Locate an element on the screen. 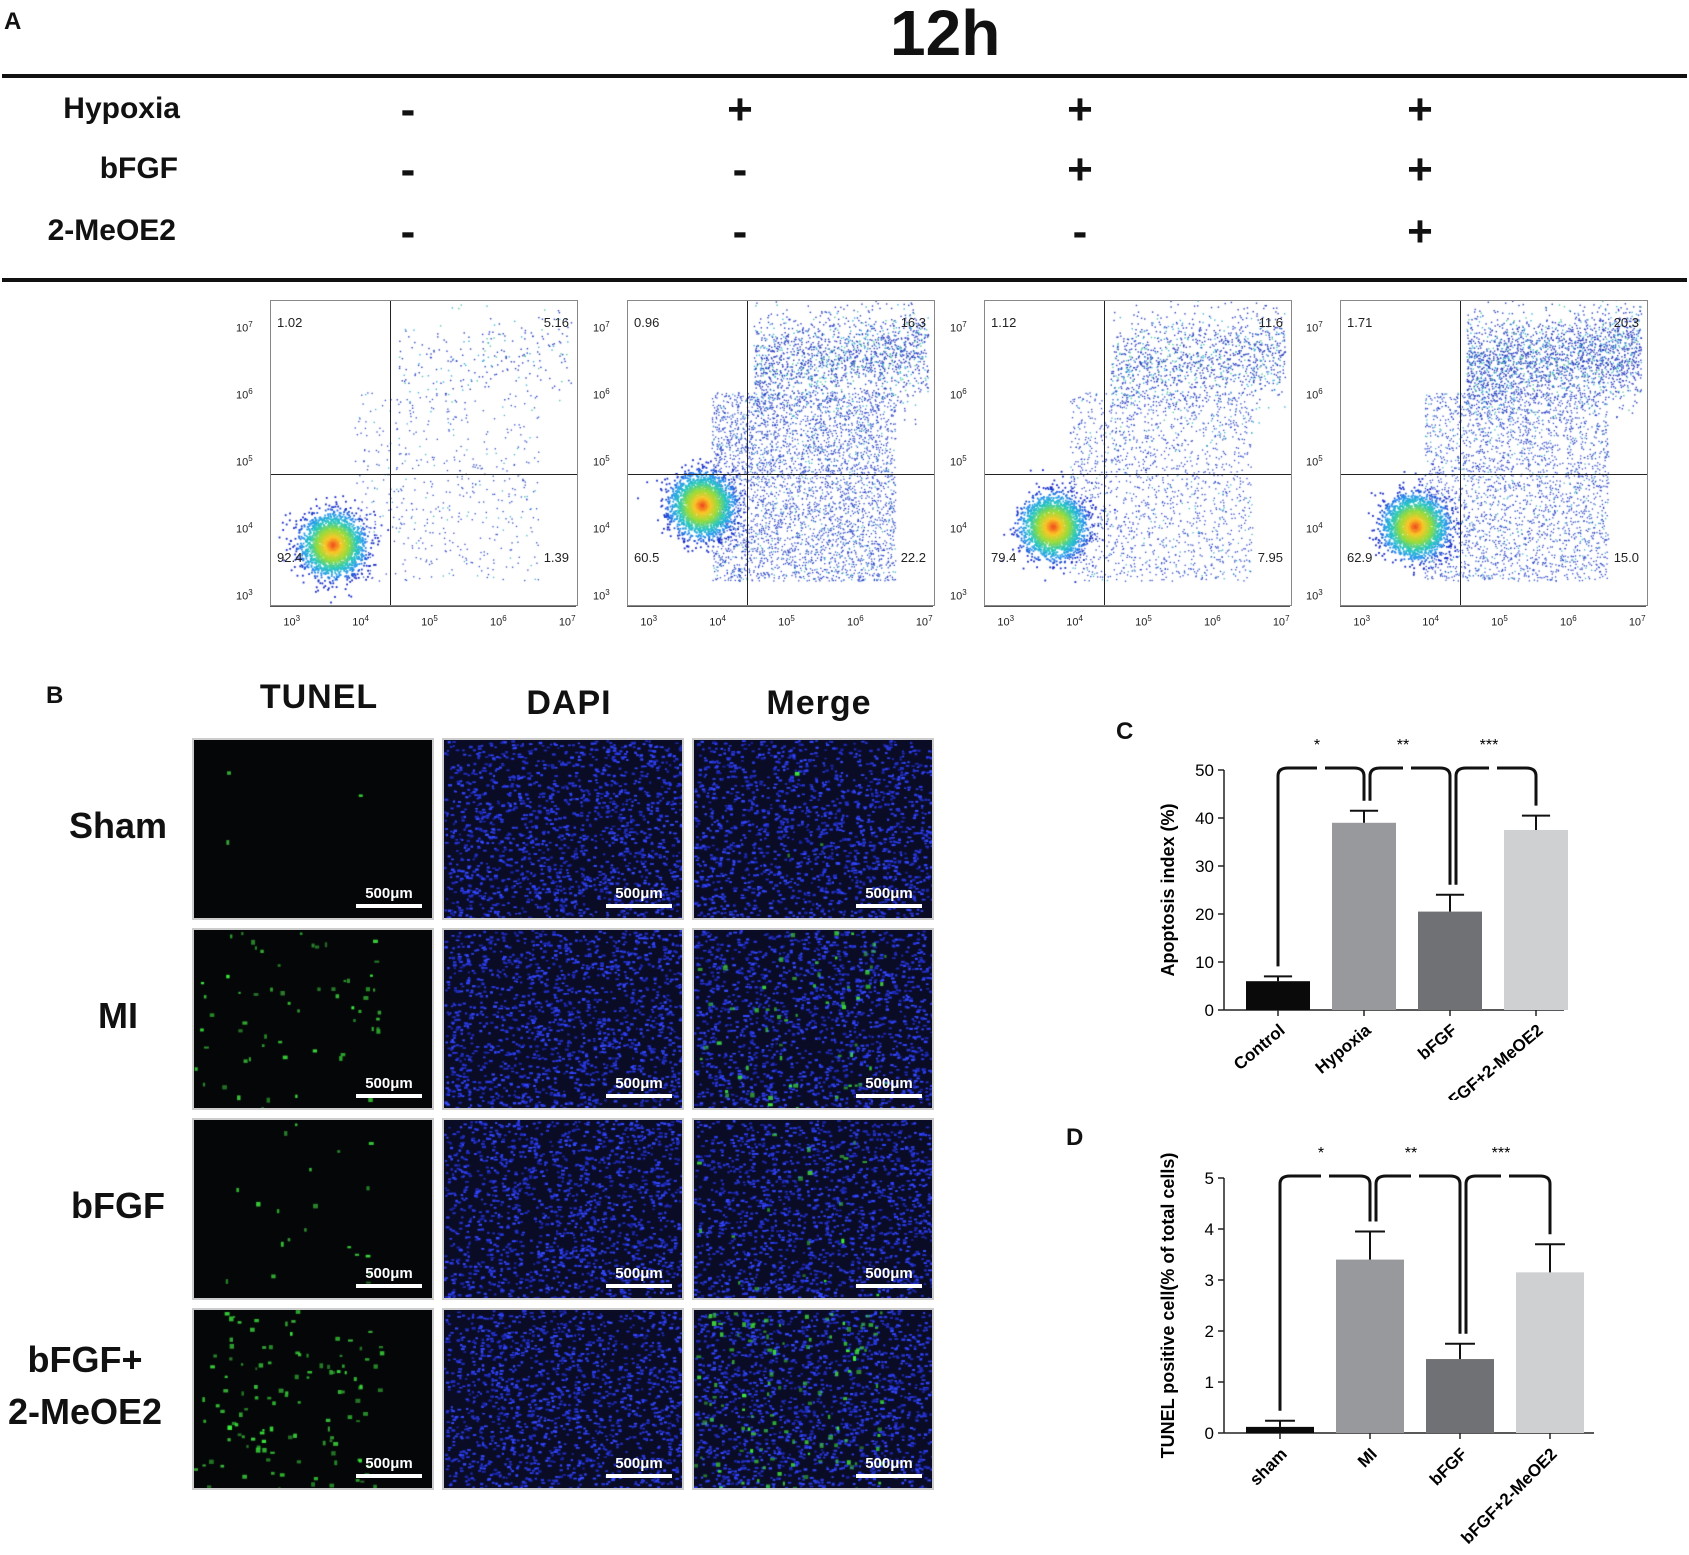  y-tick-label: 50 is located at coordinates (1204, 770).